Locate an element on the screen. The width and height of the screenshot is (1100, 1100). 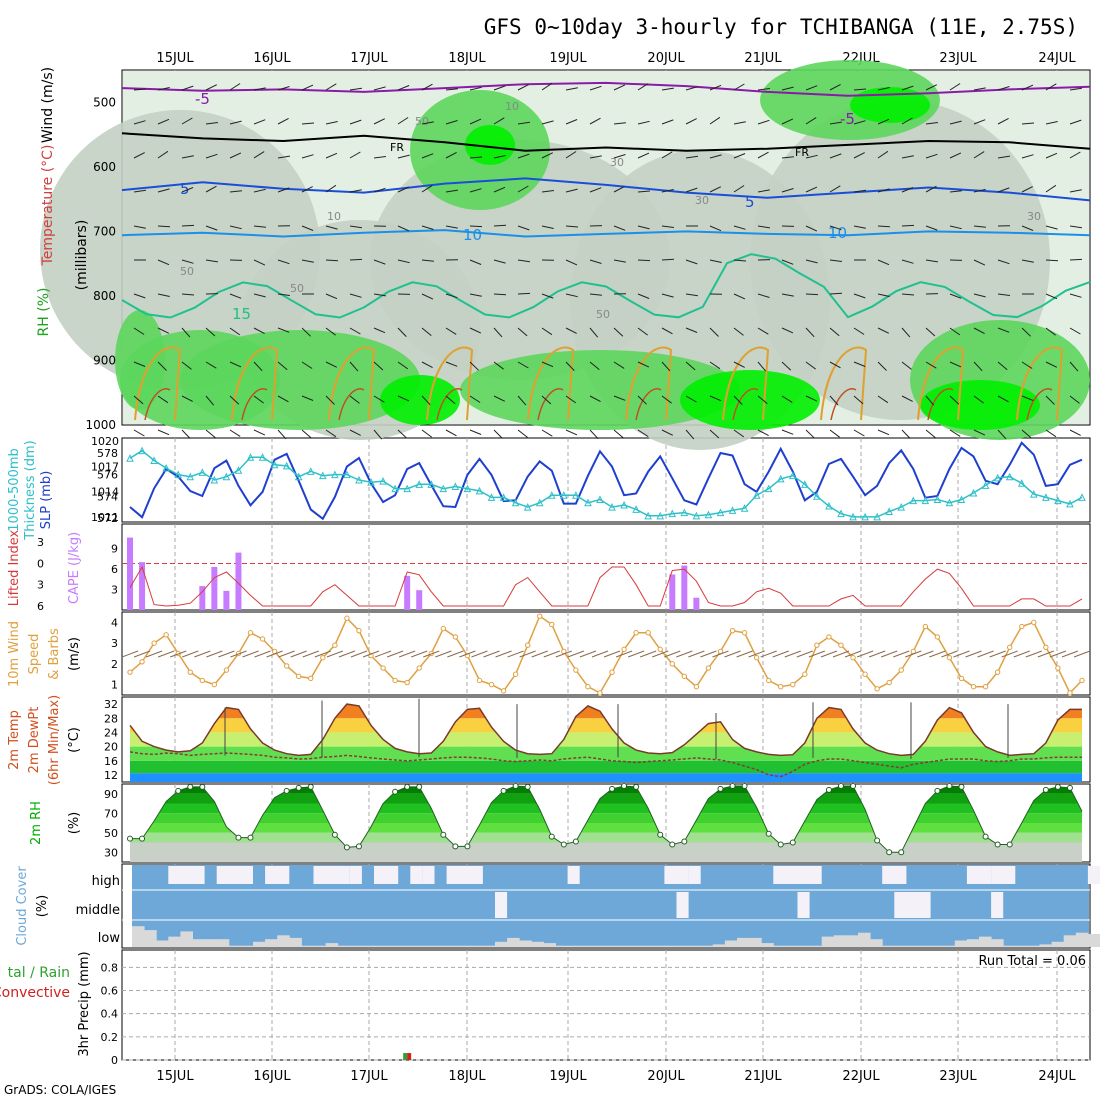
rh-tick: 30 is located at coordinates (111, 852).